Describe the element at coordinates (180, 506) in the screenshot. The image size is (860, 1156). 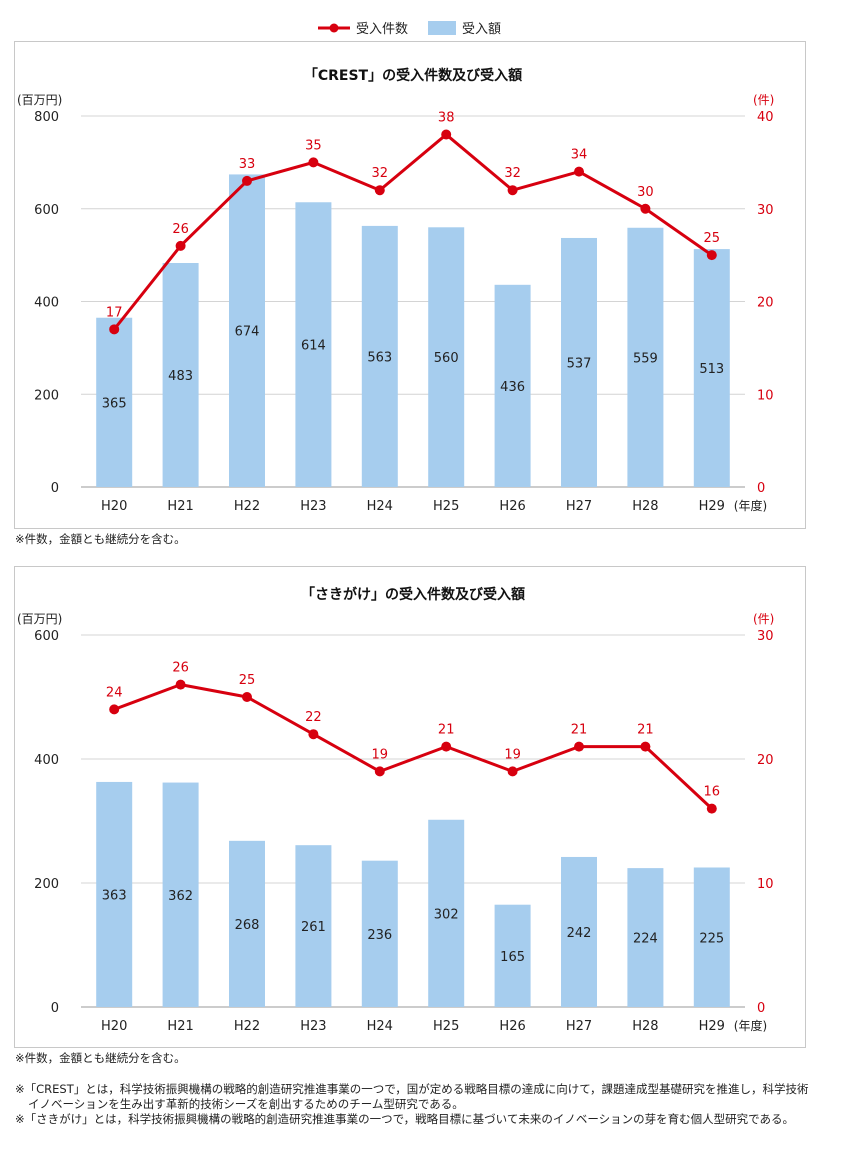
I see `crest-category-label: H21` at that location.